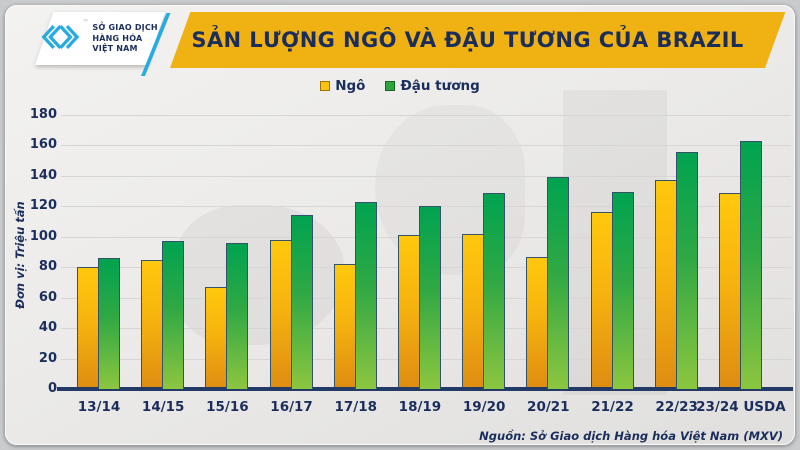 This screenshot has height=450, width=800. What do you see at coordinates (163, 407) in the screenshot?
I see `x-tick-label: 14/15` at bounding box center [163, 407].